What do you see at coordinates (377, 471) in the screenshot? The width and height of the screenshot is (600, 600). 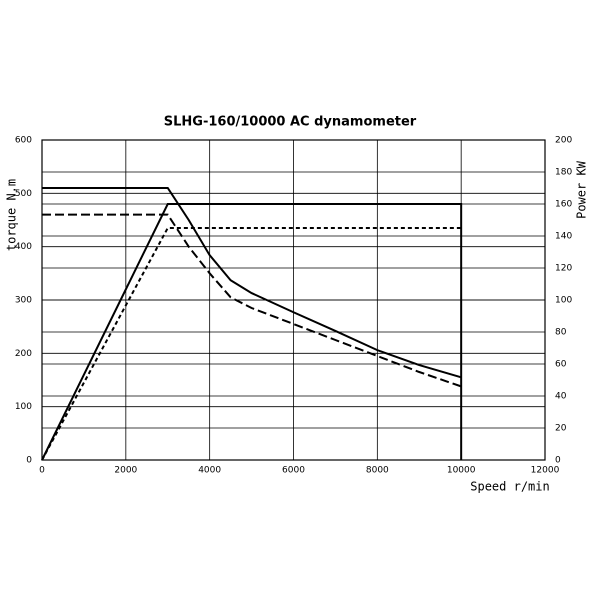 I see `x-tick-label: 8000` at bounding box center [377, 471].